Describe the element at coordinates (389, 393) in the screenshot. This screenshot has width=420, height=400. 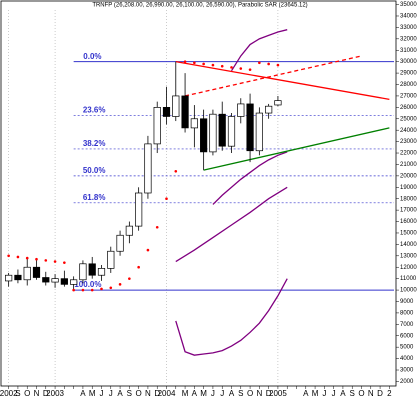
I see `x-tick-label: 2` at that location.